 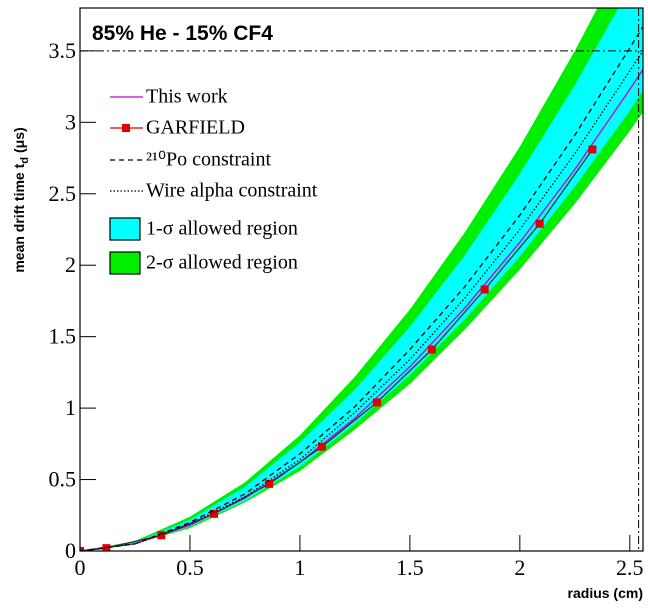 What do you see at coordinates (70, 407) in the screenshot?
I see `y-tick-label: 1` at bounding box center [70, 407].